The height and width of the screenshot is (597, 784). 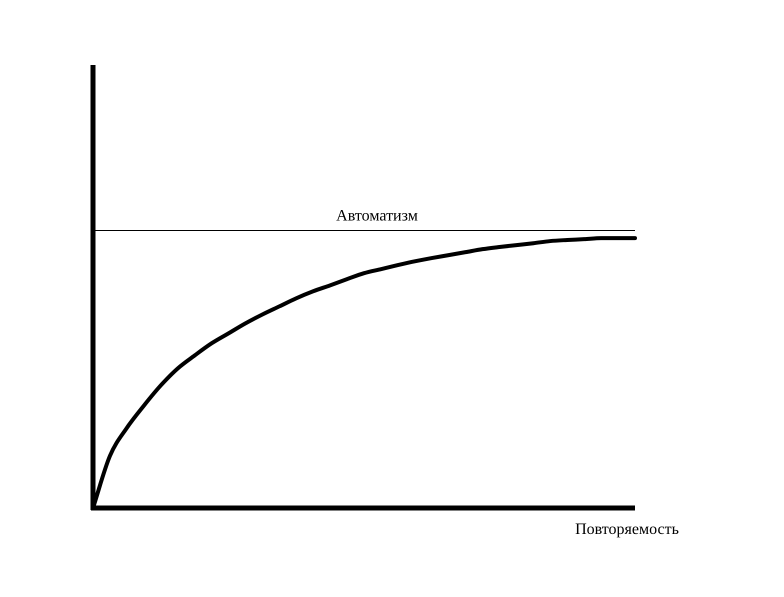 I want to click on ref-line-label: Автоматизм, so click(x=377, y=216).